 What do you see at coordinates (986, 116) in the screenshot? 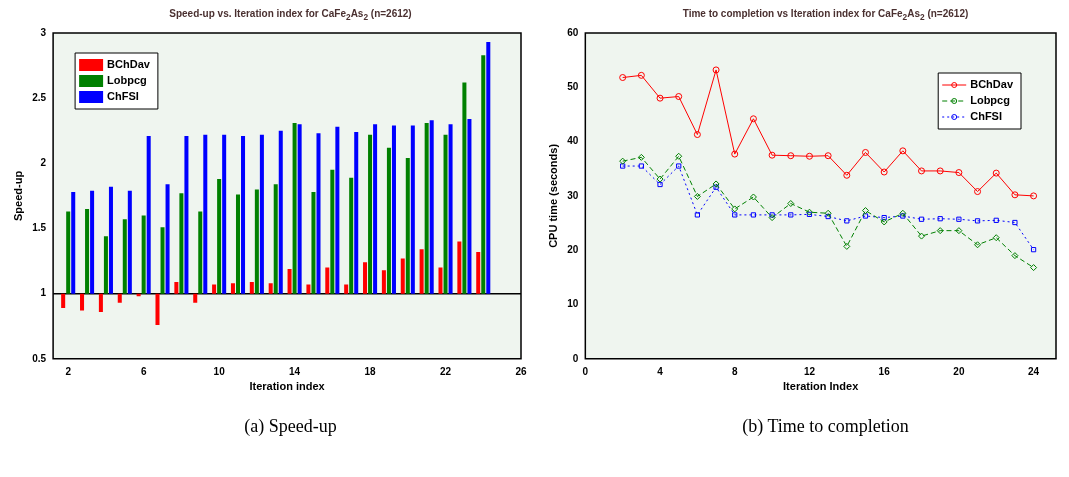
I see `legend-label: ChFSI` at bounding box center [986, 116].